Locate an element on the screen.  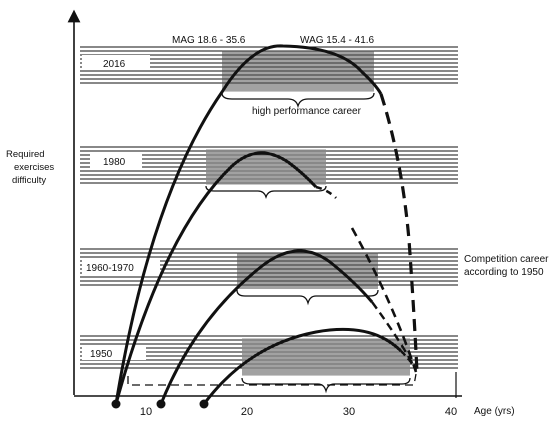
era-box-2016 is located at coordinates (116, 62).